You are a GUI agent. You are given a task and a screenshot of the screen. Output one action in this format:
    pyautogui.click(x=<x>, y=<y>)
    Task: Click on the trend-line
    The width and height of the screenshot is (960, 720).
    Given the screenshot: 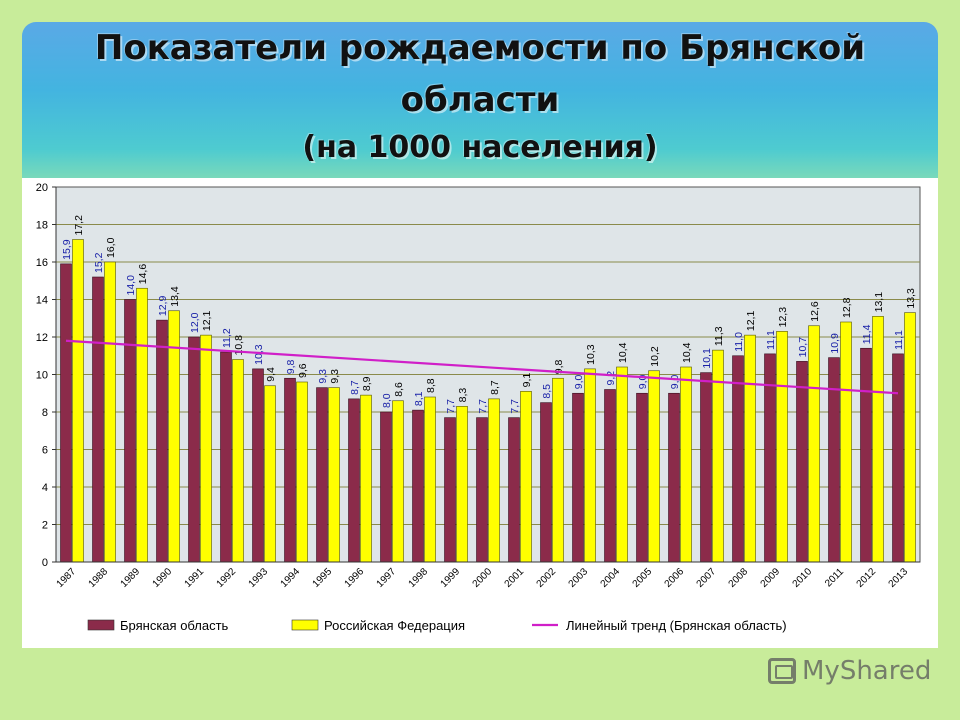 What is the action you would take?
    pyautogui.click(x=482, y=367)
    